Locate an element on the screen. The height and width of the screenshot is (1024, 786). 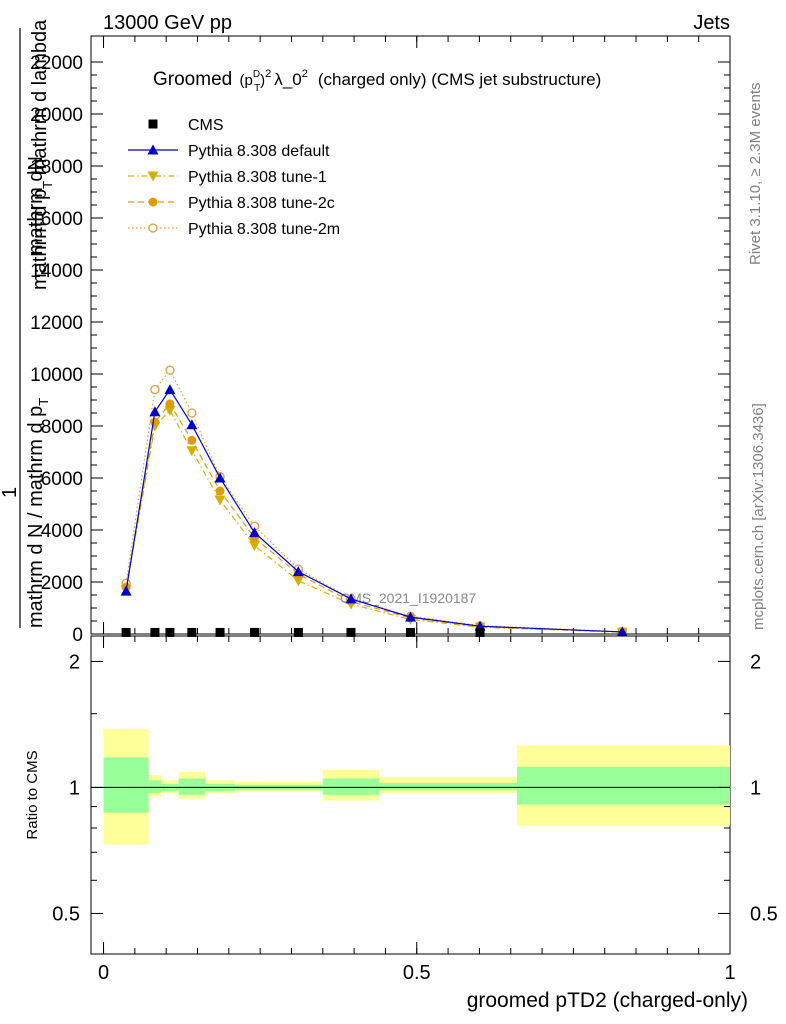
main-ytick-label: 8000 is located at coordinates (62, 427).